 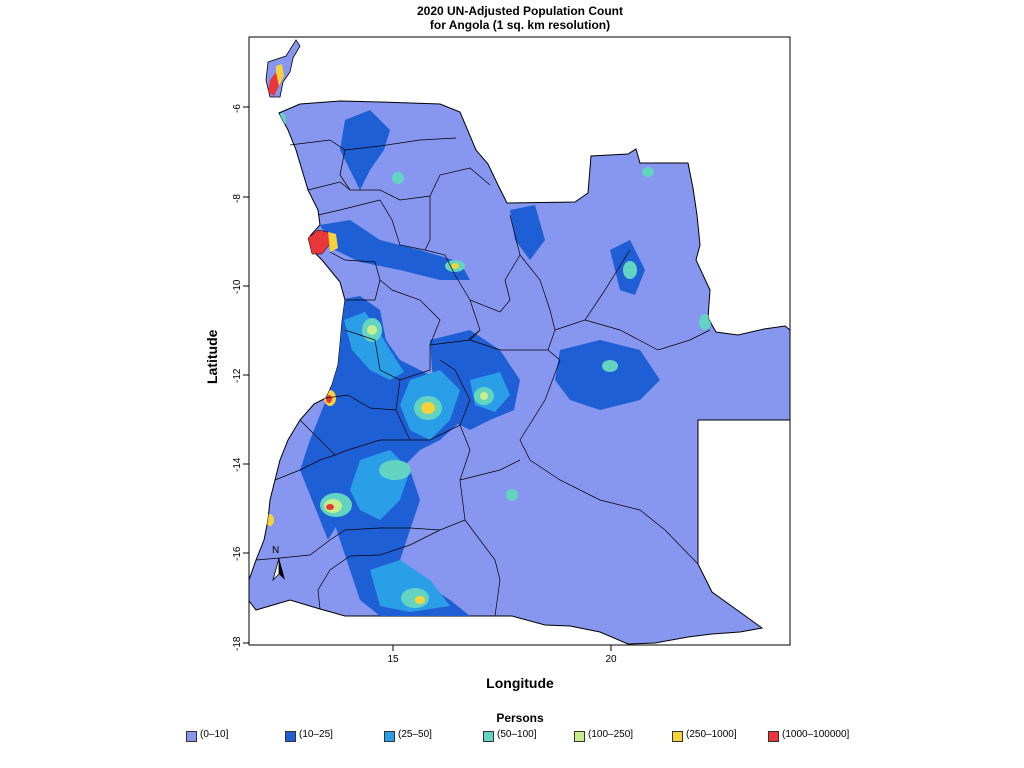 I want to click on map-hotspot-dundo, so click(x=648, y=172).